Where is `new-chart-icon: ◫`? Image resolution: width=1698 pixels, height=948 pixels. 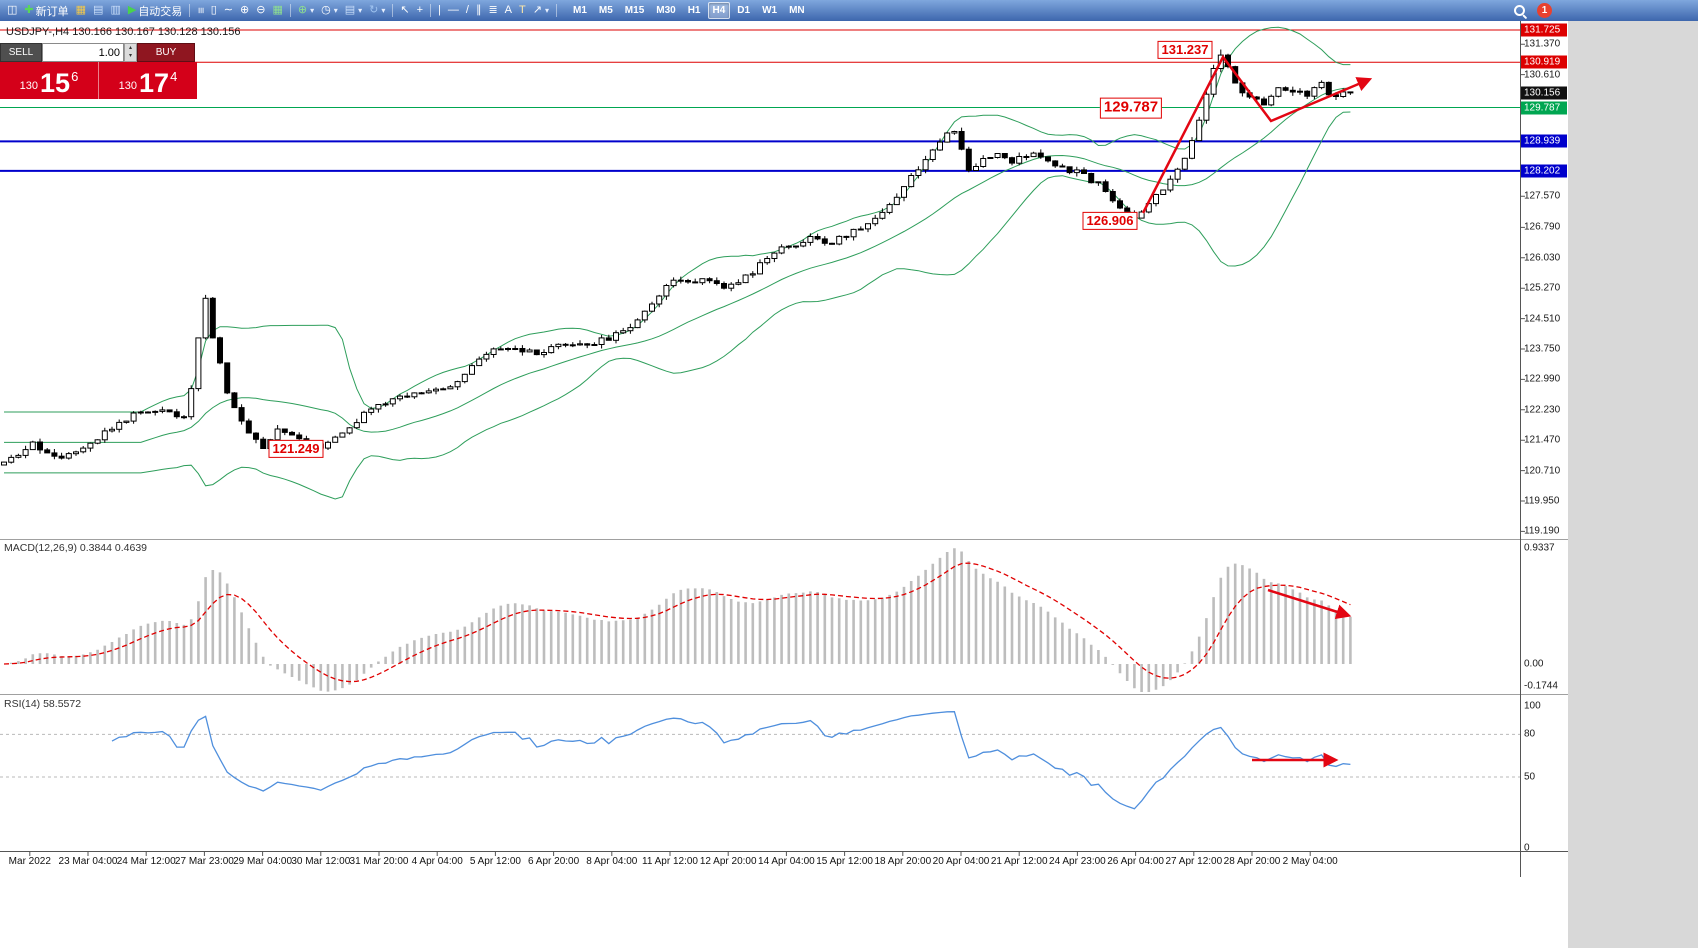
new-chart-icon: ◫ is located at coordinates (12, 10).